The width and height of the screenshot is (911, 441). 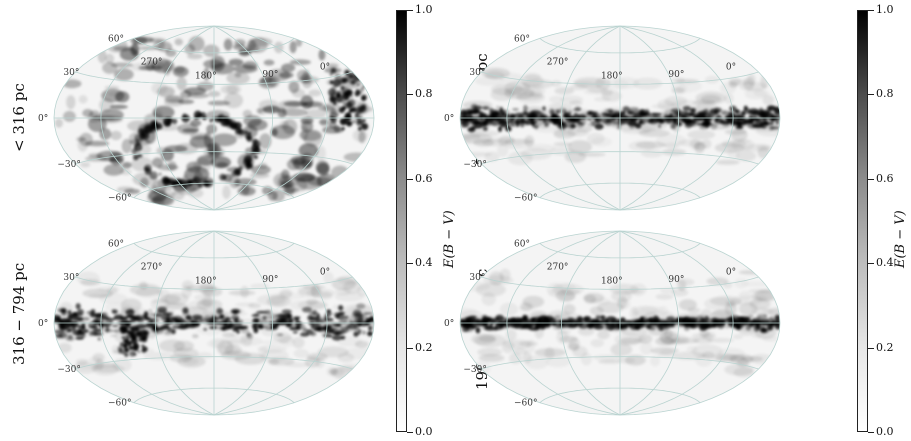 I want to click on graticule-label: 90°, so click(x=676, y=280).